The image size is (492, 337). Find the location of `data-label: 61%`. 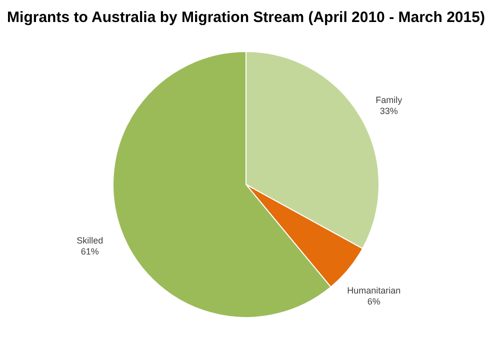

data-label: 61% is located at coordinates (89, 251).